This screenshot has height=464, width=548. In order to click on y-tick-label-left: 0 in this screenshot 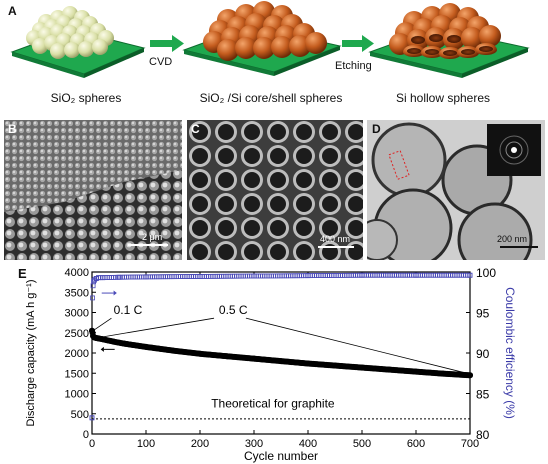, I will do `click(86, 435)`.